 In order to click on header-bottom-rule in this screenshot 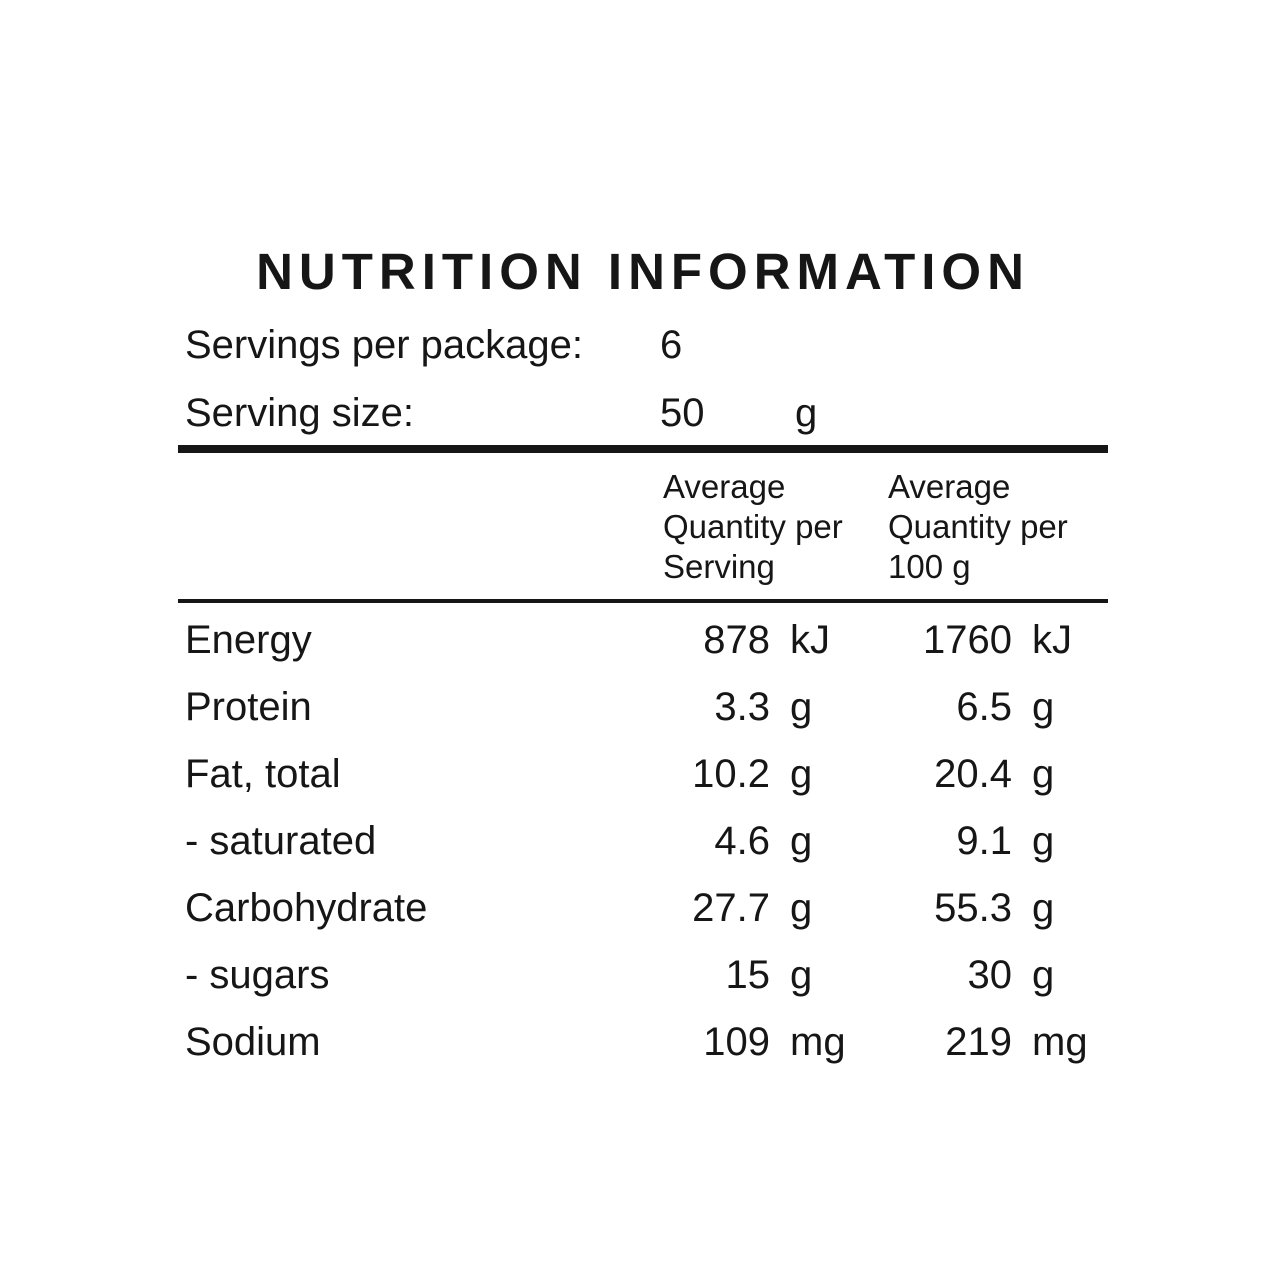, I will do `click(643, 601)`.